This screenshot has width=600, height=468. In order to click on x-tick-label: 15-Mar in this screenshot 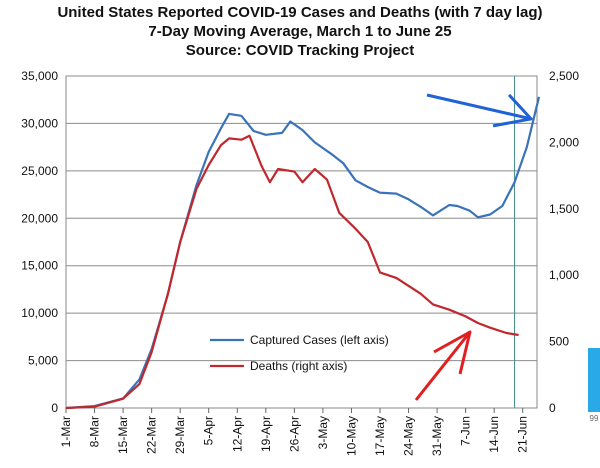, I will do `click(123, 435)`.